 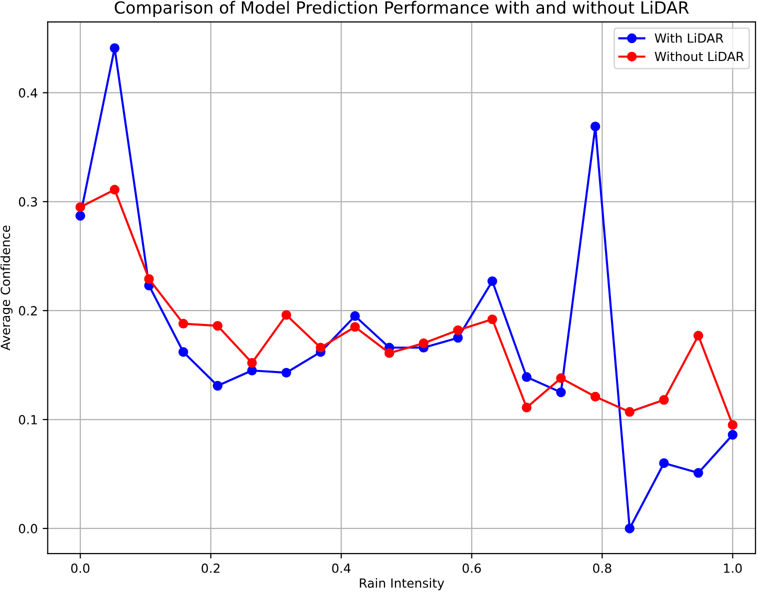 I want to click on x-tick-label: 0.2, so click(x=211, y=568).